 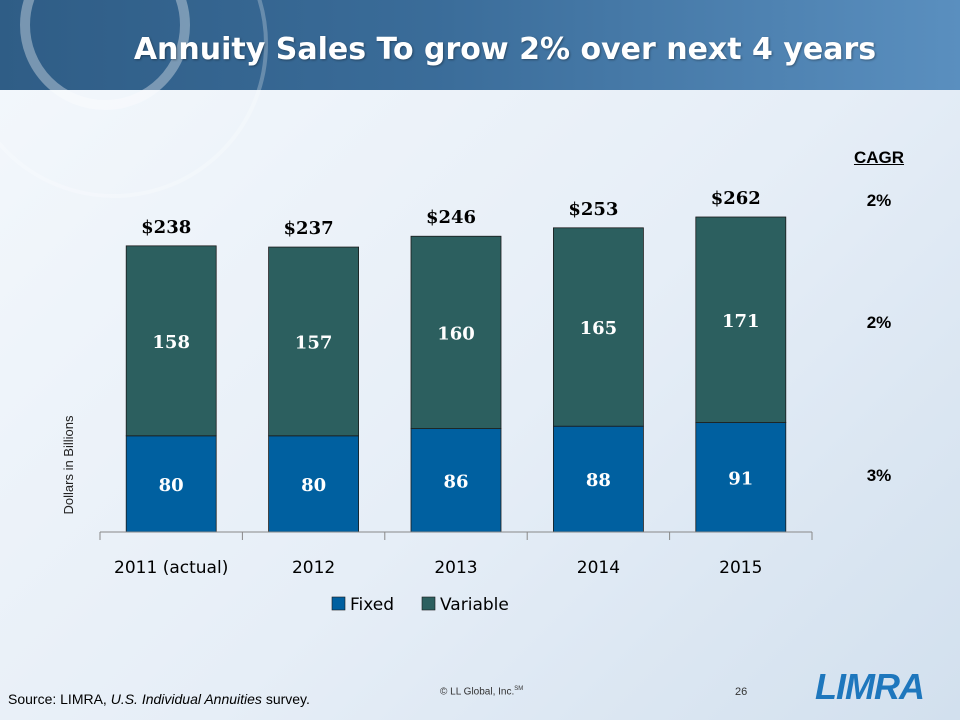 I want to click on total-label-3: $253, so click(x=593, y=209).